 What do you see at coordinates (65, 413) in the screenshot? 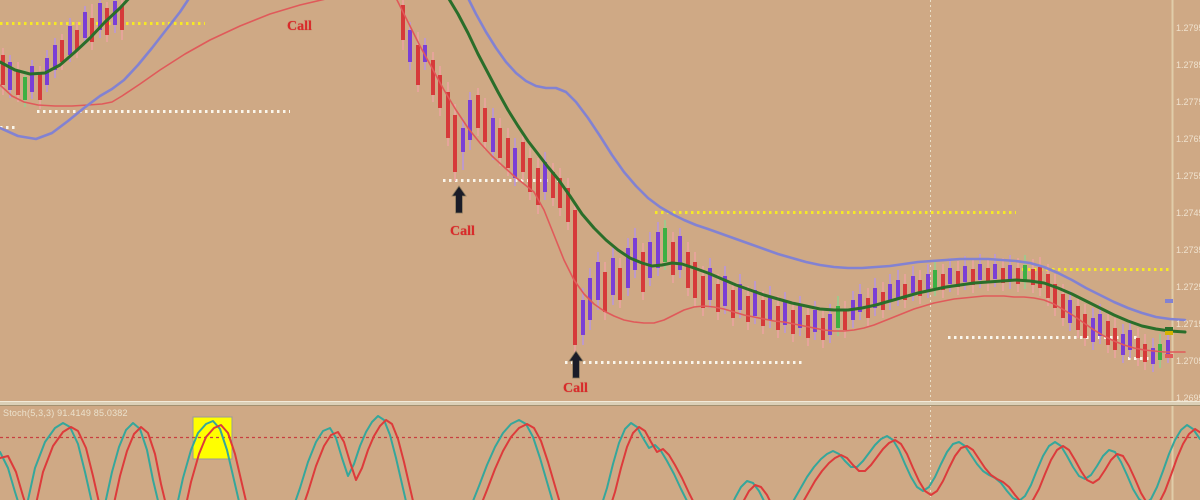
I see `indicator-label: Stoch(5,3,3) 91.4149 85.0382` at bounding box center [65, 413].